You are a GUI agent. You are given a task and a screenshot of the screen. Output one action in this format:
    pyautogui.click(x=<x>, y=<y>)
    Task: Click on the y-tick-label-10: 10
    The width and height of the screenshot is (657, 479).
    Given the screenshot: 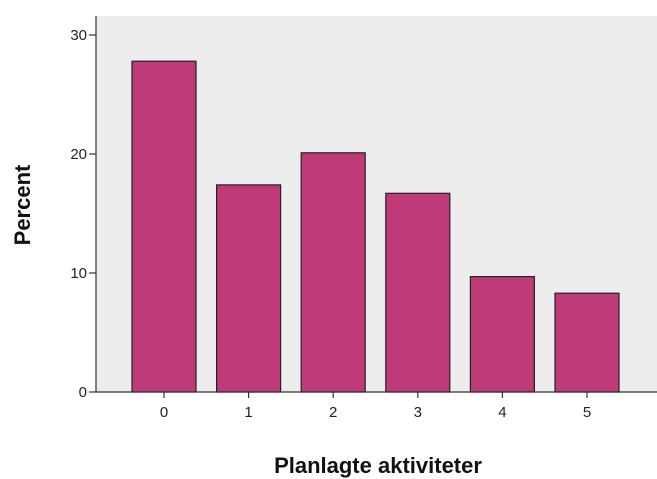 What is the action you would take?
    pyautogui.click(x=78, y=273)
    